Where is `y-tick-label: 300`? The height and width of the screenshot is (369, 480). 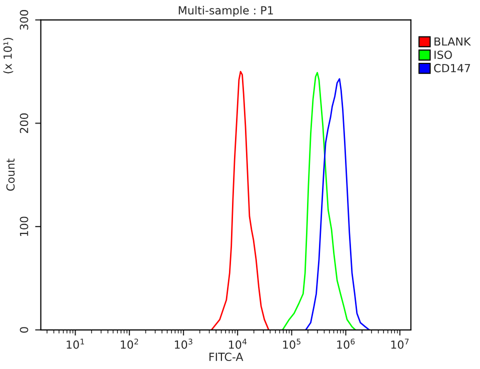
y-tick-label: 300 is located at coordinates (24, 20).